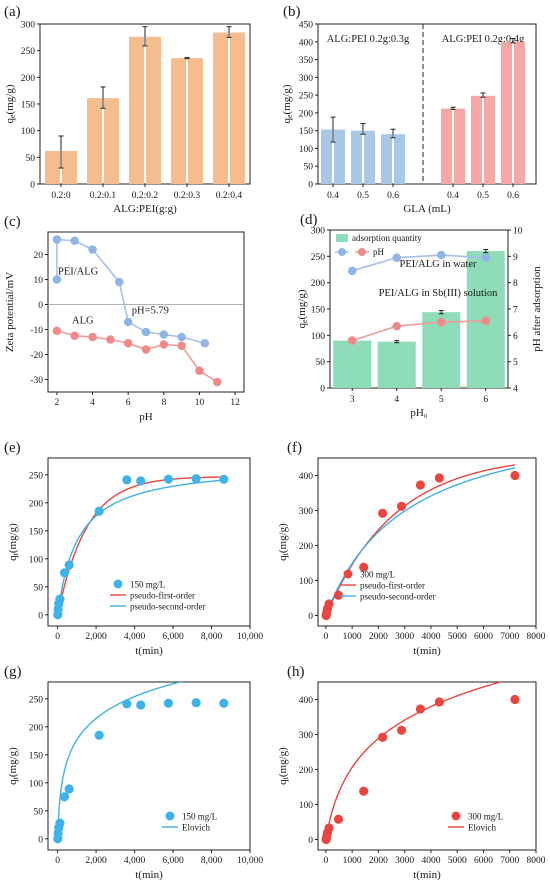 The width and height of the screenshot is (550, 885). What do you see at coordinates (430, 637) in the screenshot?
I see `x-tick-label: 4000` at bounding box center [430, 637].